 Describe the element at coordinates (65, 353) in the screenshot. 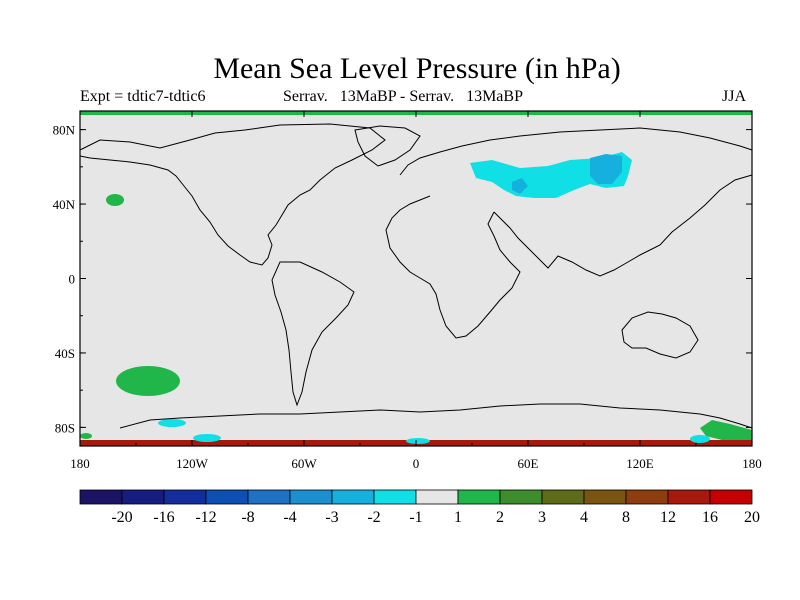

I see `lat-tick-label: 40S` at that location.